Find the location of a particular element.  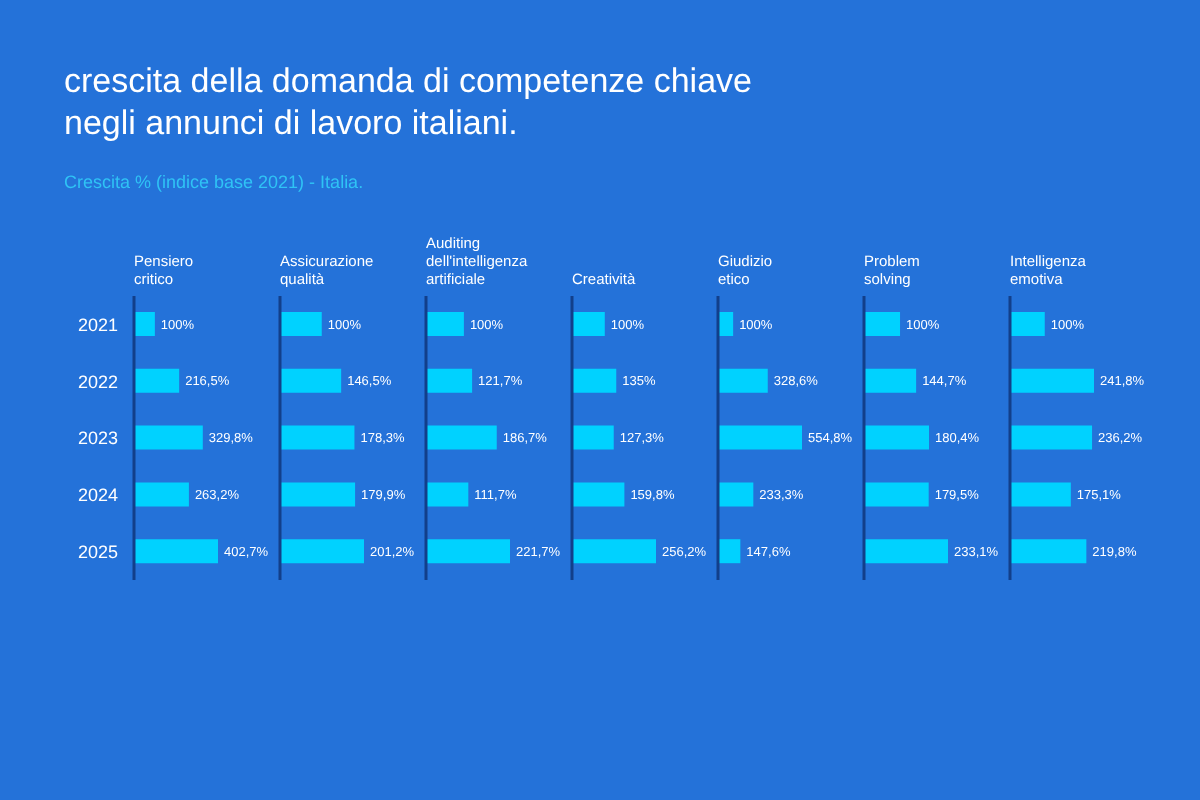

text: Crescita % (indice base 2021) - Italia. is located at coordinates (215, 182).